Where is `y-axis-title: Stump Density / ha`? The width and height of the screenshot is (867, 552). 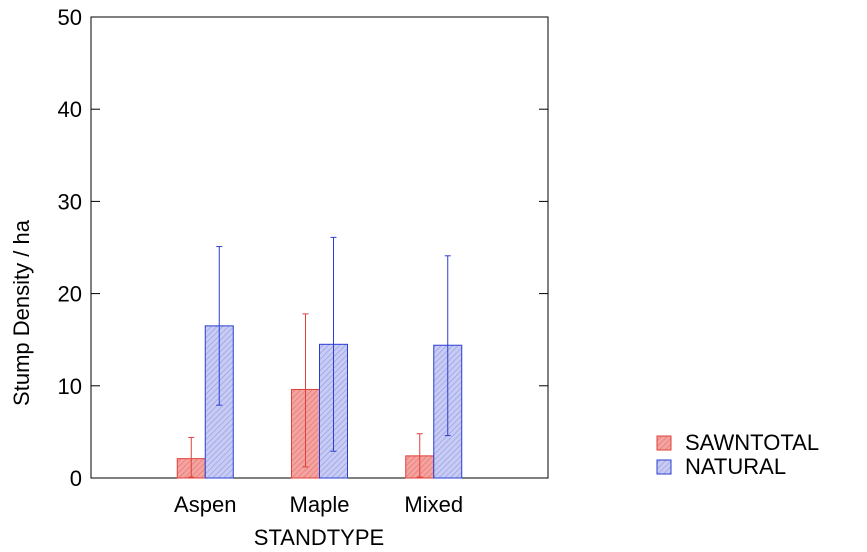
y-axis-title: Stump Density / ha is located at coordinates (21, 312).